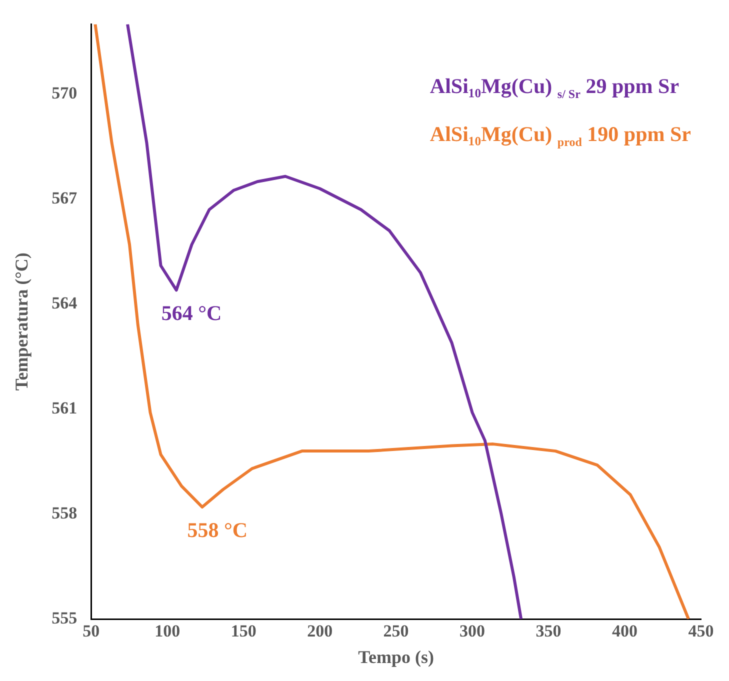 Image resolution: width=729 pixels, height=681 pixels. Describe the element at coordinates (65, 408) in the screenshot. I see `y-tick-label: 561` at that location.